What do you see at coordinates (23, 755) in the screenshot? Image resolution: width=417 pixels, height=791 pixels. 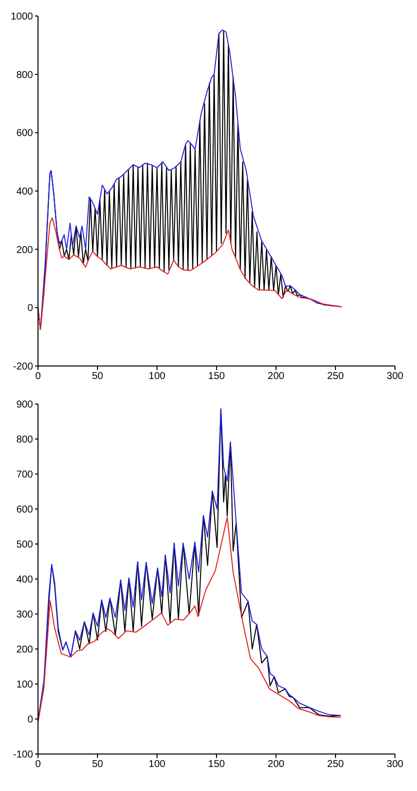 I see `y-tick-label: -100` at bounding box center [23, 755].